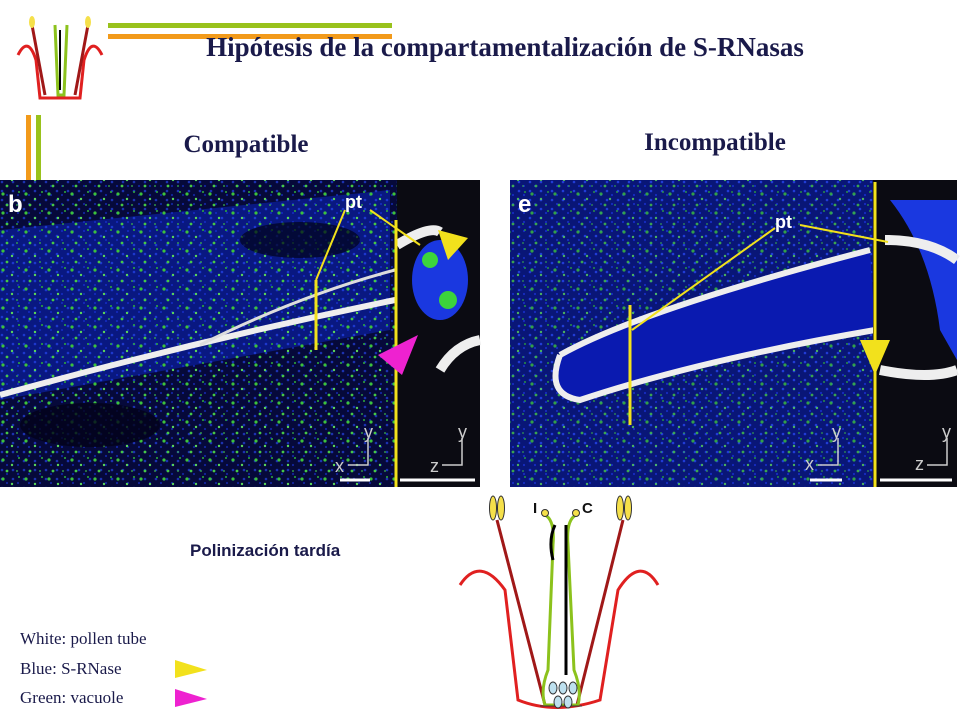 The width and height of the screenshot is (960, 720). I want to click on panel-label: e, so click(524, 204).